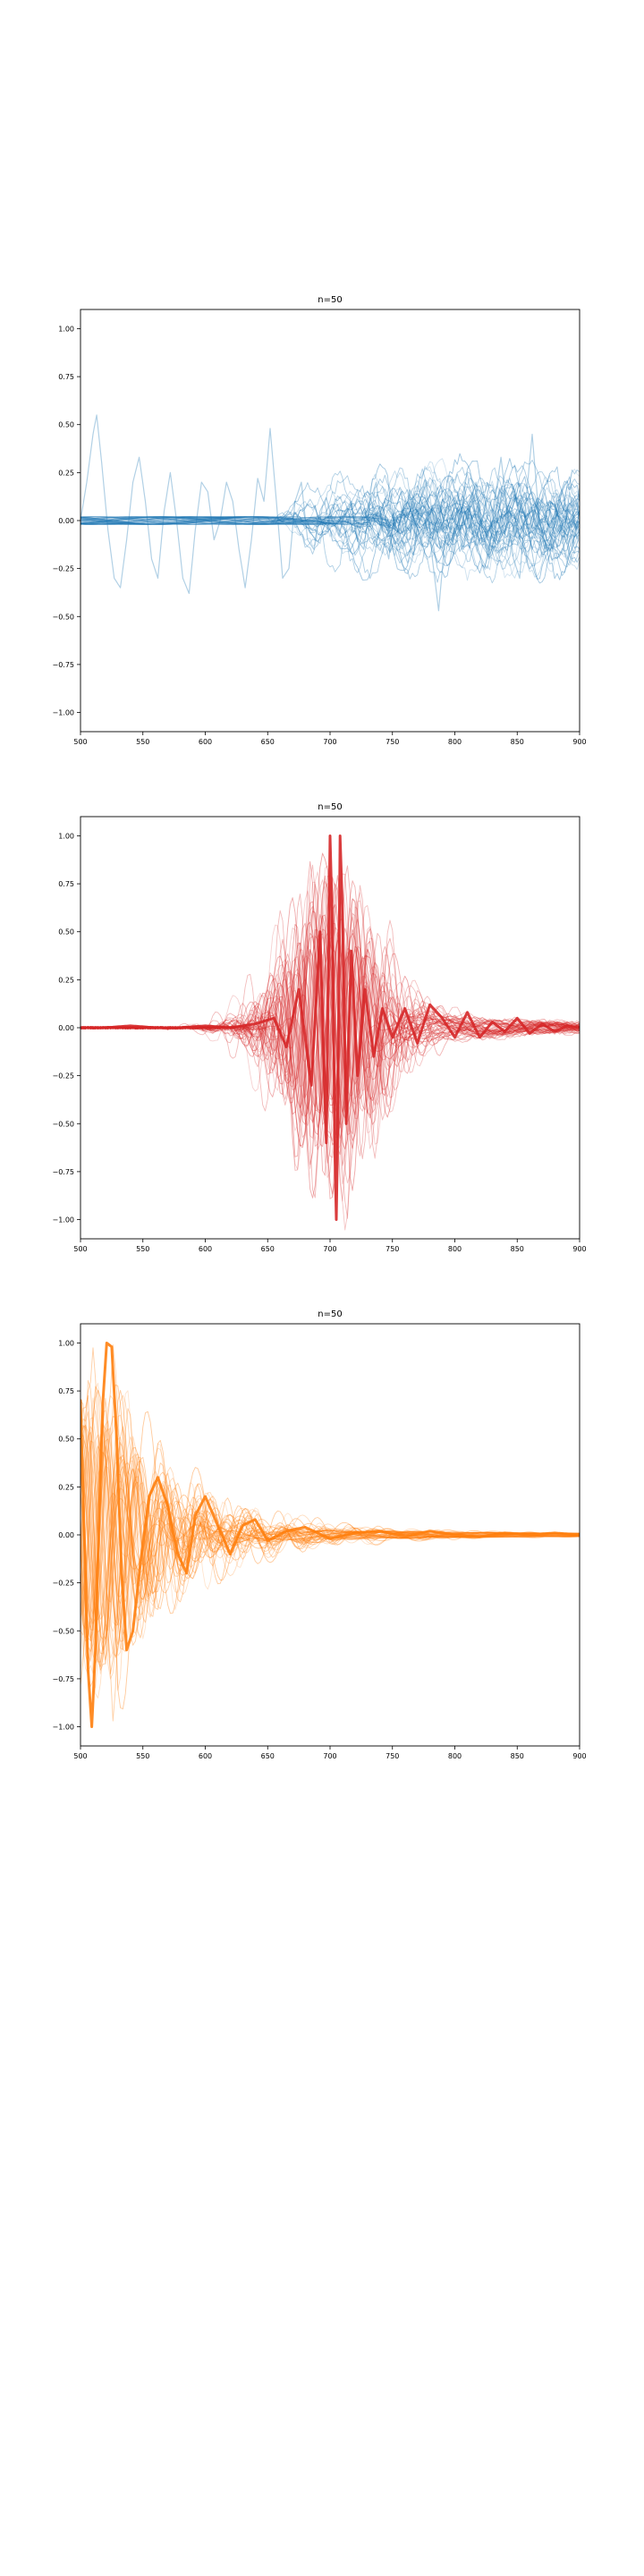 The image size is (644, 2576). Describe the element at coordinates (63, 569) in the screenshot. I see `y-tick-label: −0.25` at that location.